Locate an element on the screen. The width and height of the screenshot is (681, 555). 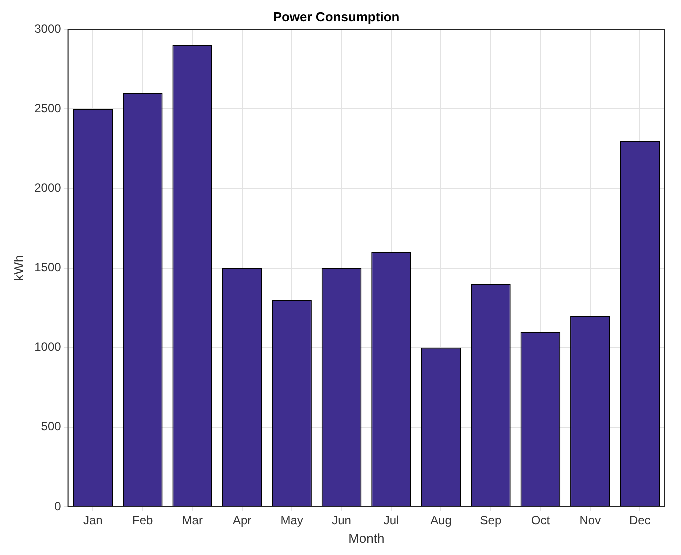
x-tick-label: Apr is located at coordinates (242, 521).